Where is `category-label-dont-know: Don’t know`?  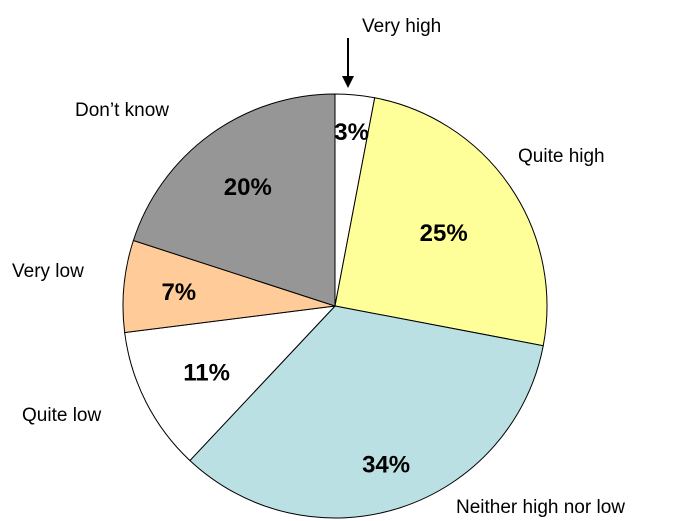
category-label-dont-know: Don’t know is located at coordinates (122, 110).